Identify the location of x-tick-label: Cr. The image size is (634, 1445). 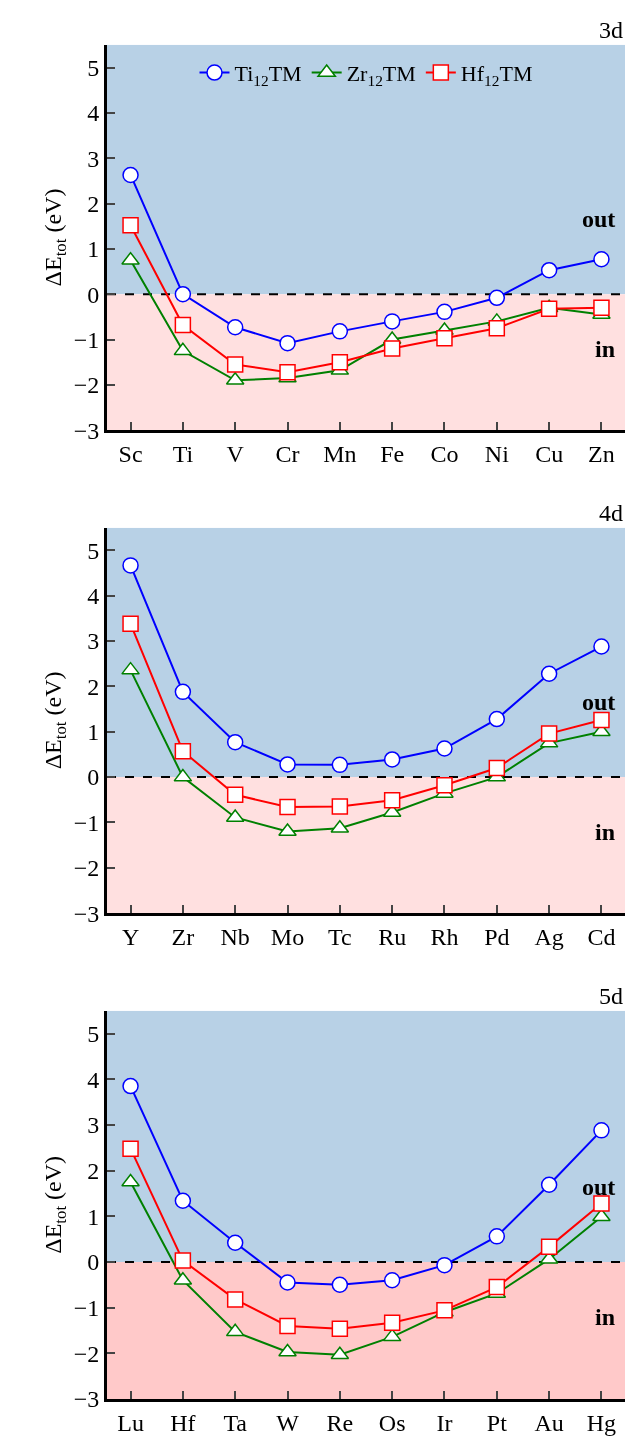
(287, 453).